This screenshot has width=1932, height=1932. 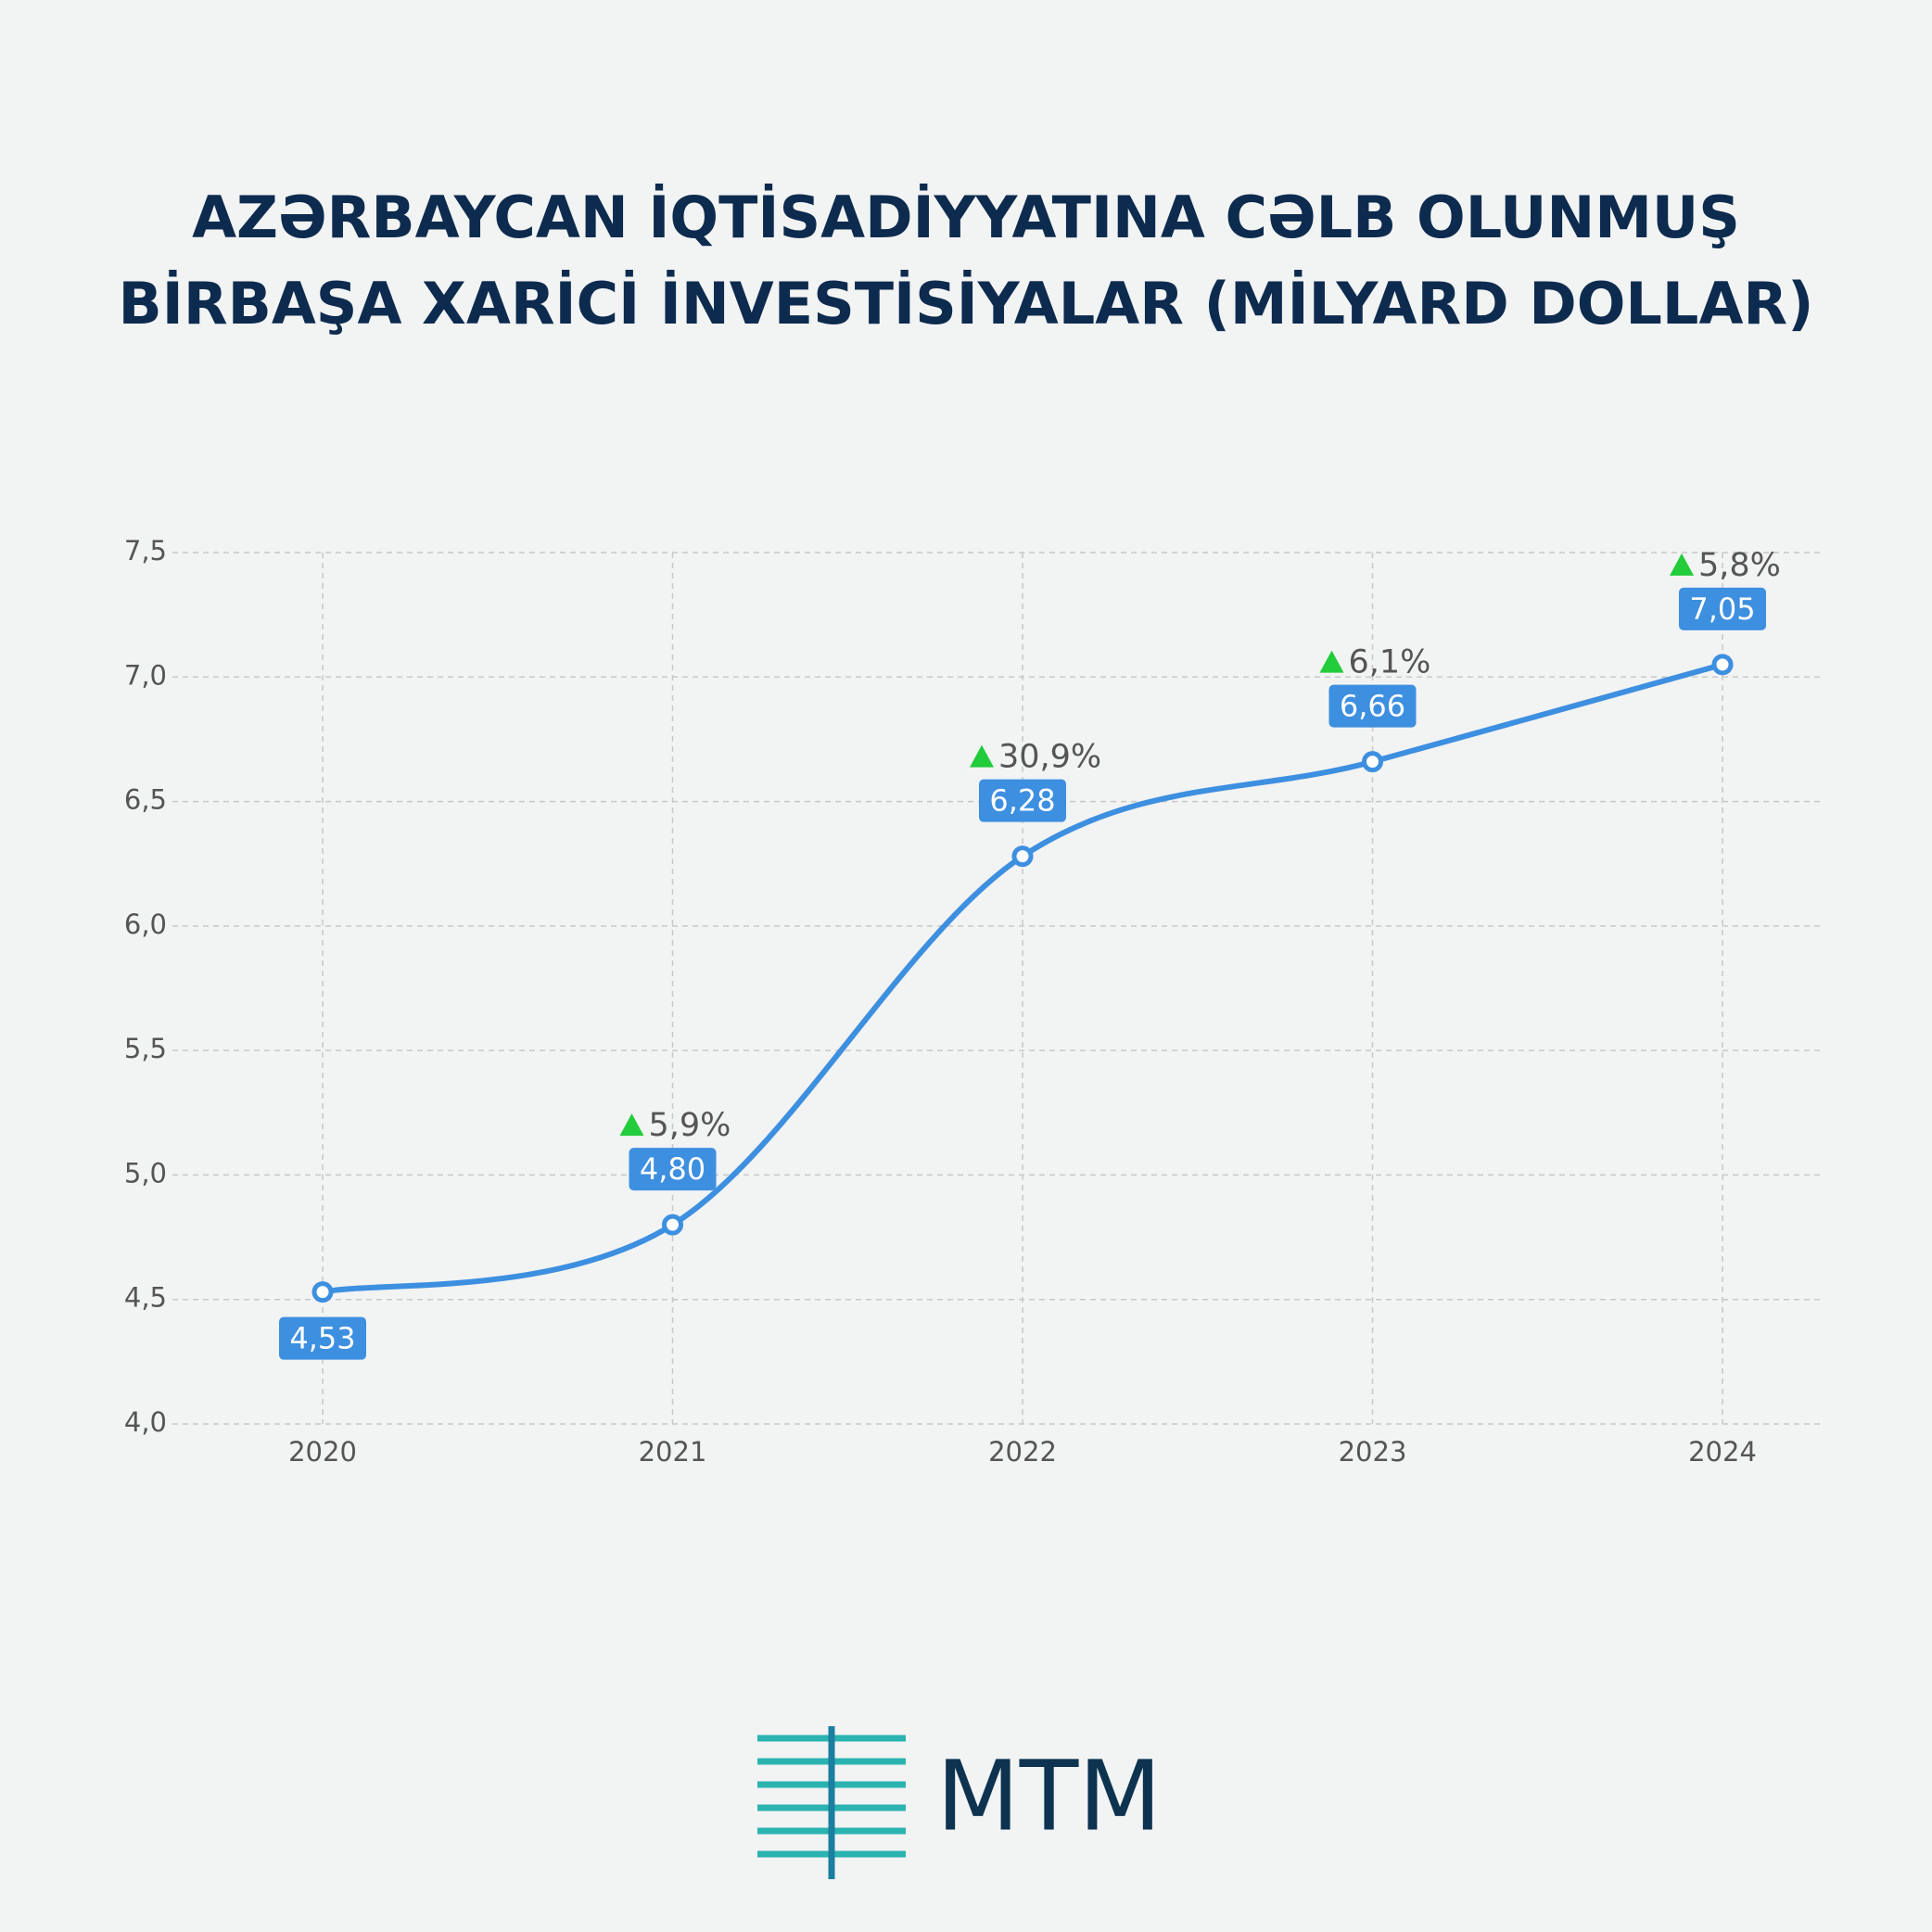 I want to click on data-label: 4,80, so click(x=672, y=1169).